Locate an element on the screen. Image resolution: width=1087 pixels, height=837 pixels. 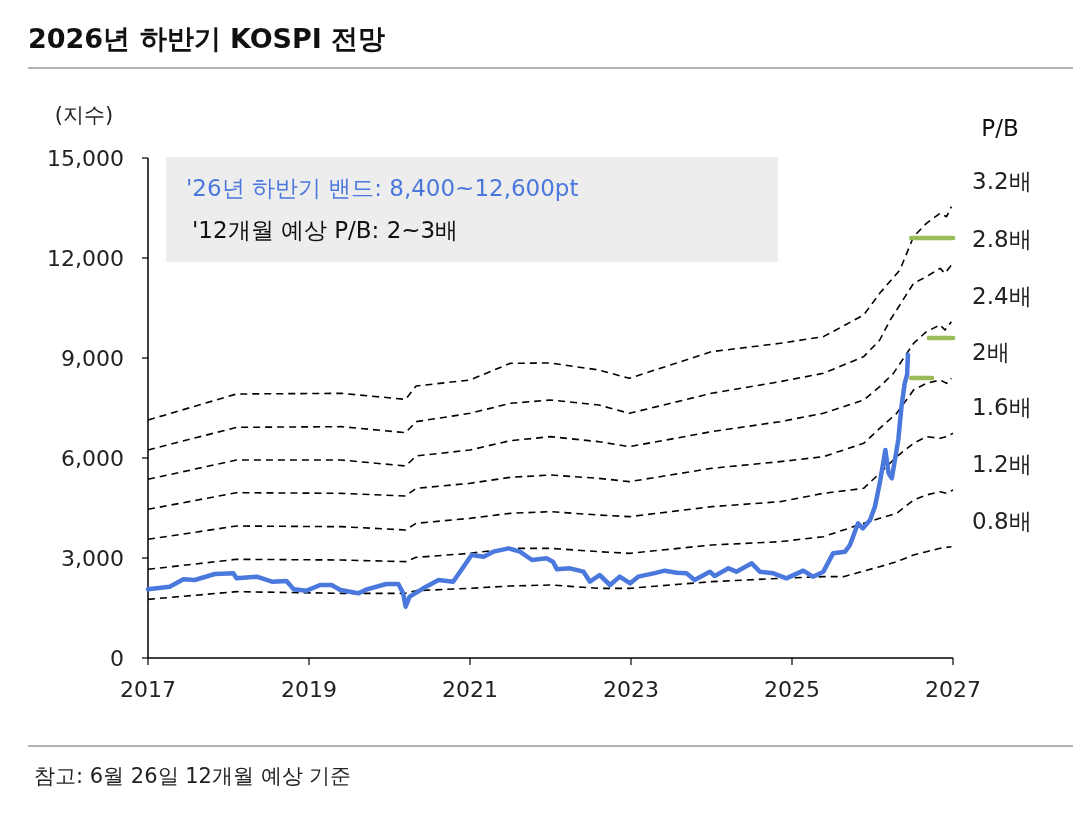
series-label: 2배 is located at coordinates (991, 352).